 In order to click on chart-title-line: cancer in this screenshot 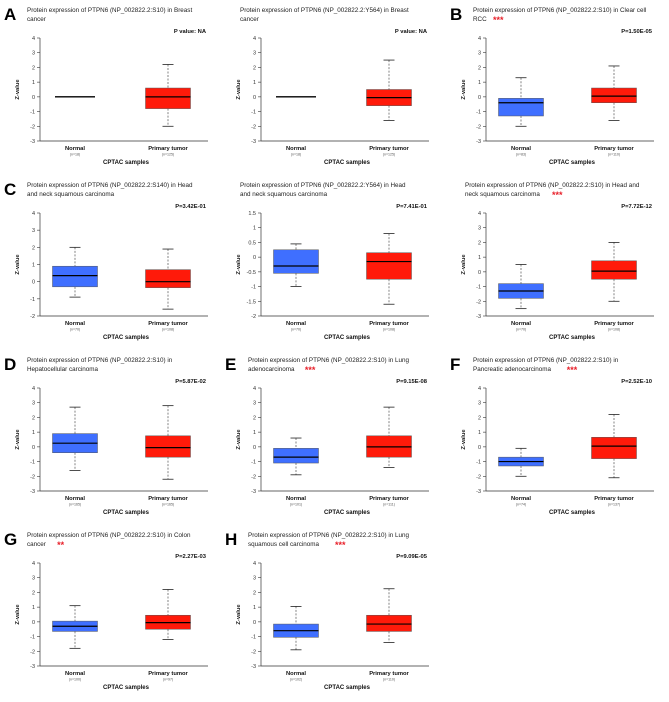, I will do `click(36, 544)`.